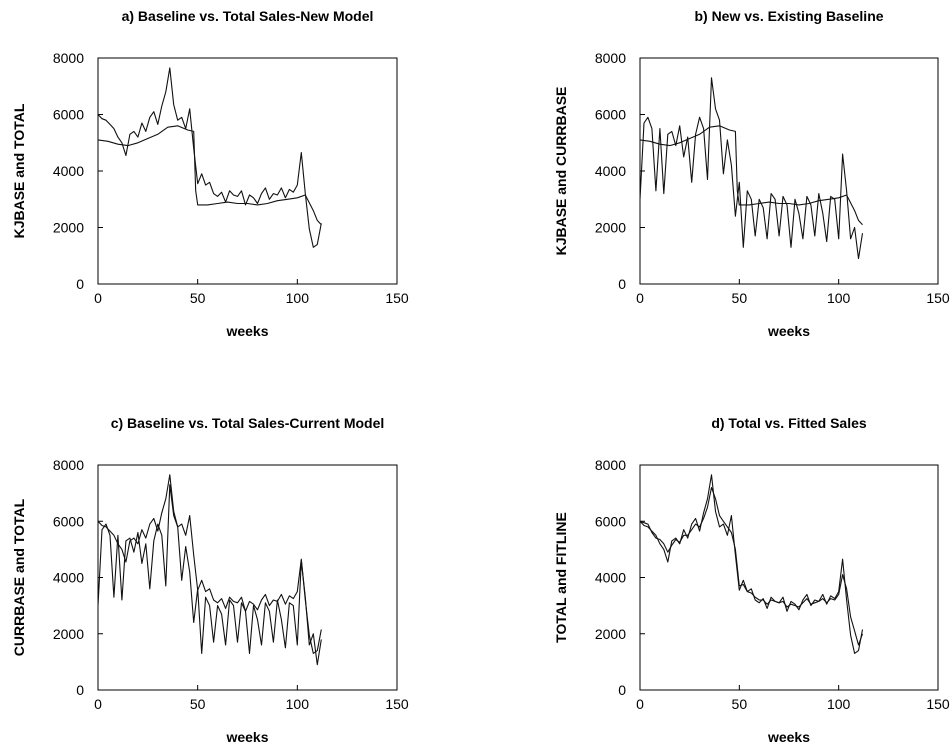 The image size is (952, 750). Describe the element at coordinates (248, 16) in the screenshot. I see `chart-title: a) Baseline vs. Total Sales-New Model` at that location.